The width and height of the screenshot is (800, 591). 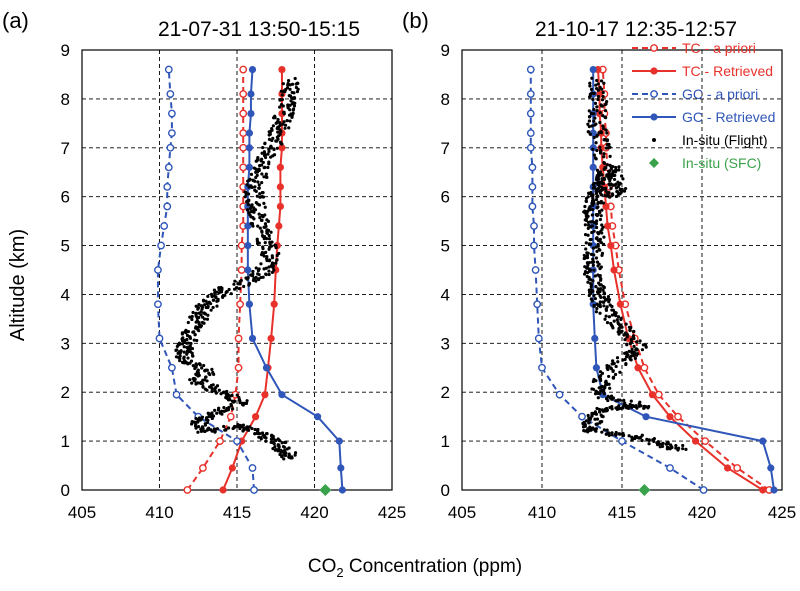 I want to click on y-tick-label: 6, so click(x=65, y=197).